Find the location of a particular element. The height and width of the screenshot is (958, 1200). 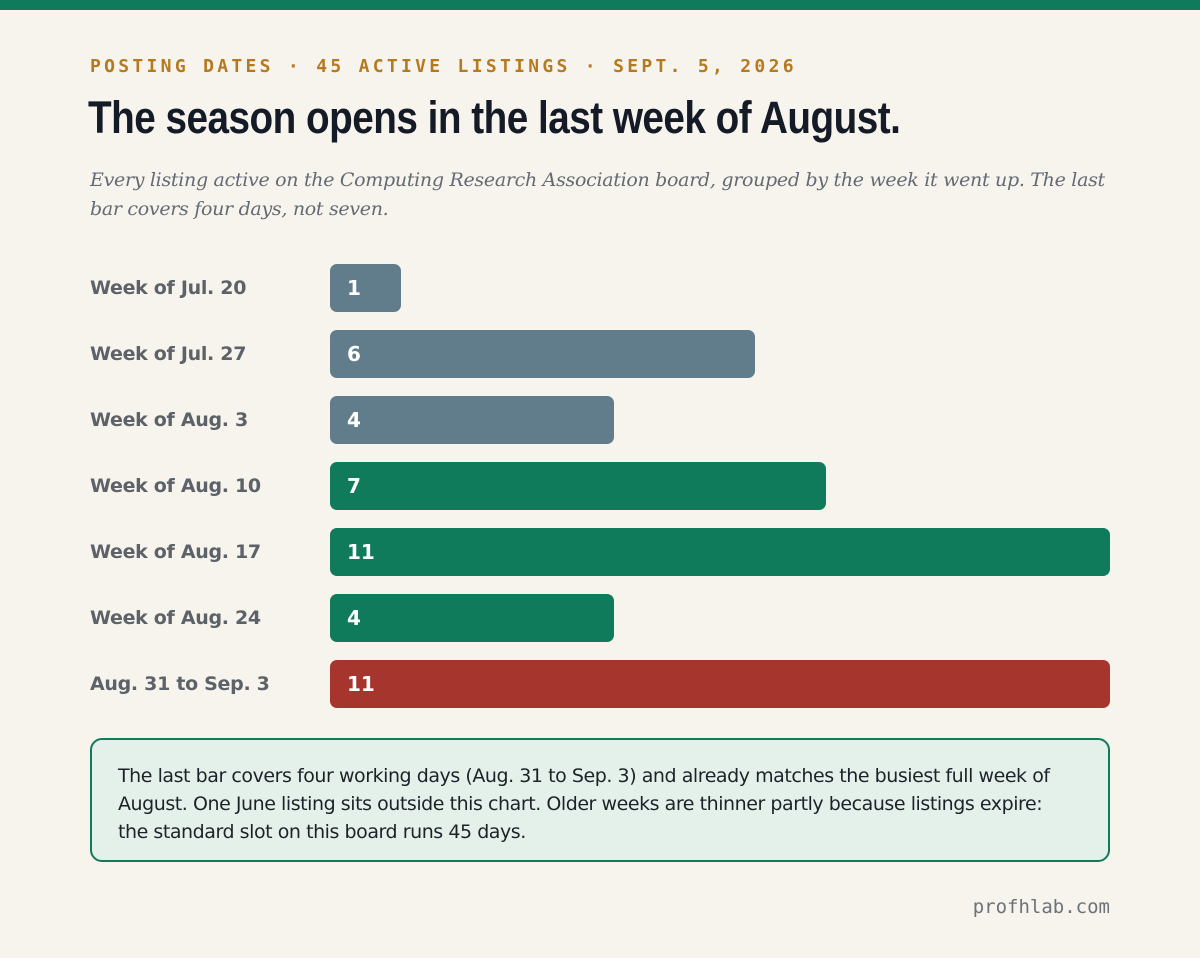

bar: 1 is located at coordinates (365, 288).